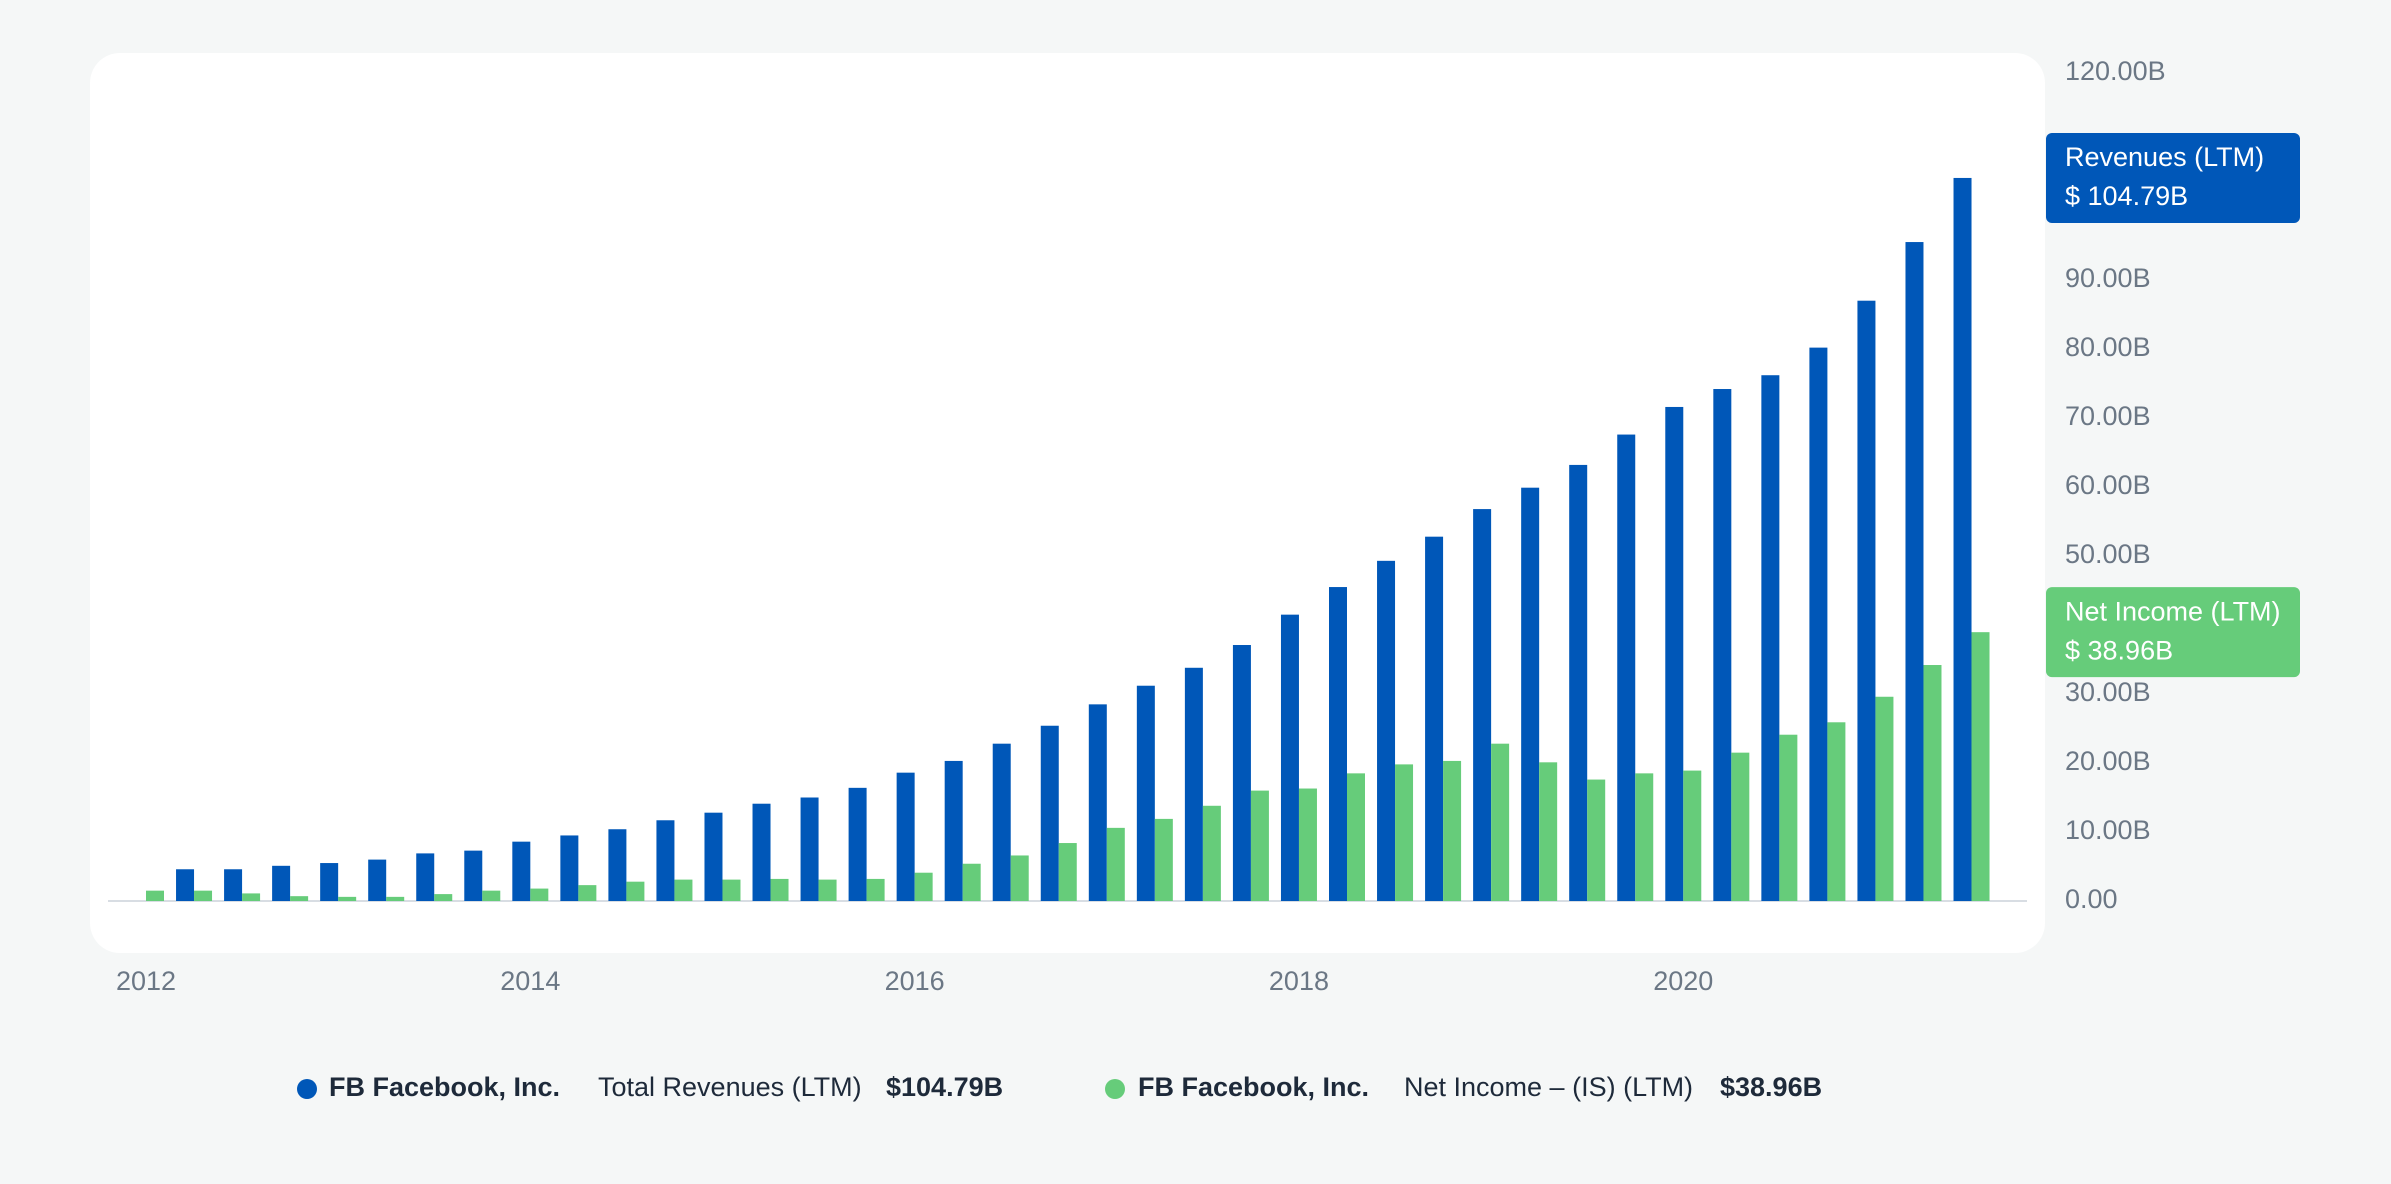 The height and width of the screenshot is (1184, 2391). Describe the element at coordinates (1771, 1087) in the screenshot. I see `legend-value: $38.96B` at that location.